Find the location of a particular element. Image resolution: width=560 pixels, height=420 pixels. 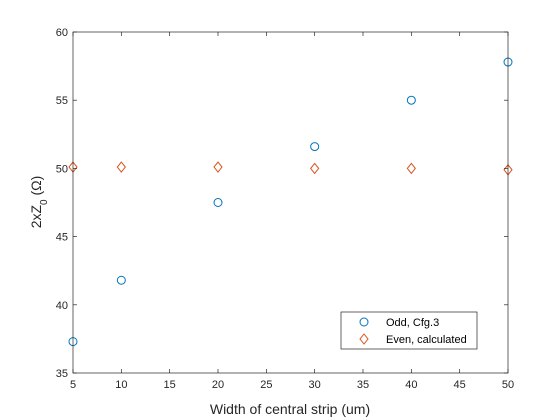

x-tick-label: 15 is located at coordinates (170, 385).